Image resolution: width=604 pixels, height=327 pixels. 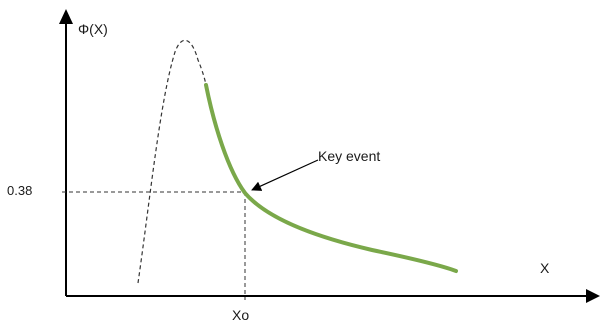 I want to click on y-axis-arrowhead, so click(x=66, y=16).